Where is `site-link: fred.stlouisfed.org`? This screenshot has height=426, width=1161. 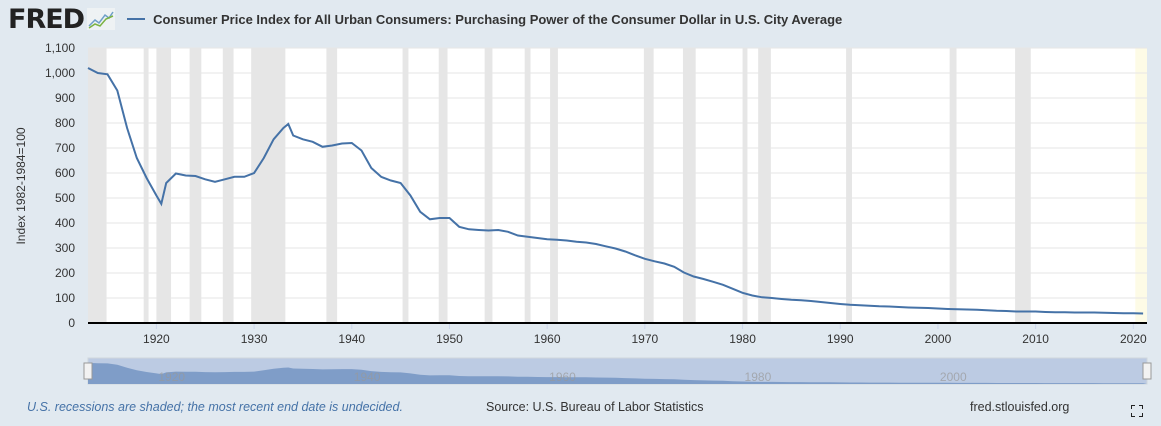 site-link: fred.stlouisfed.org is located at coordinates (1020, 407).